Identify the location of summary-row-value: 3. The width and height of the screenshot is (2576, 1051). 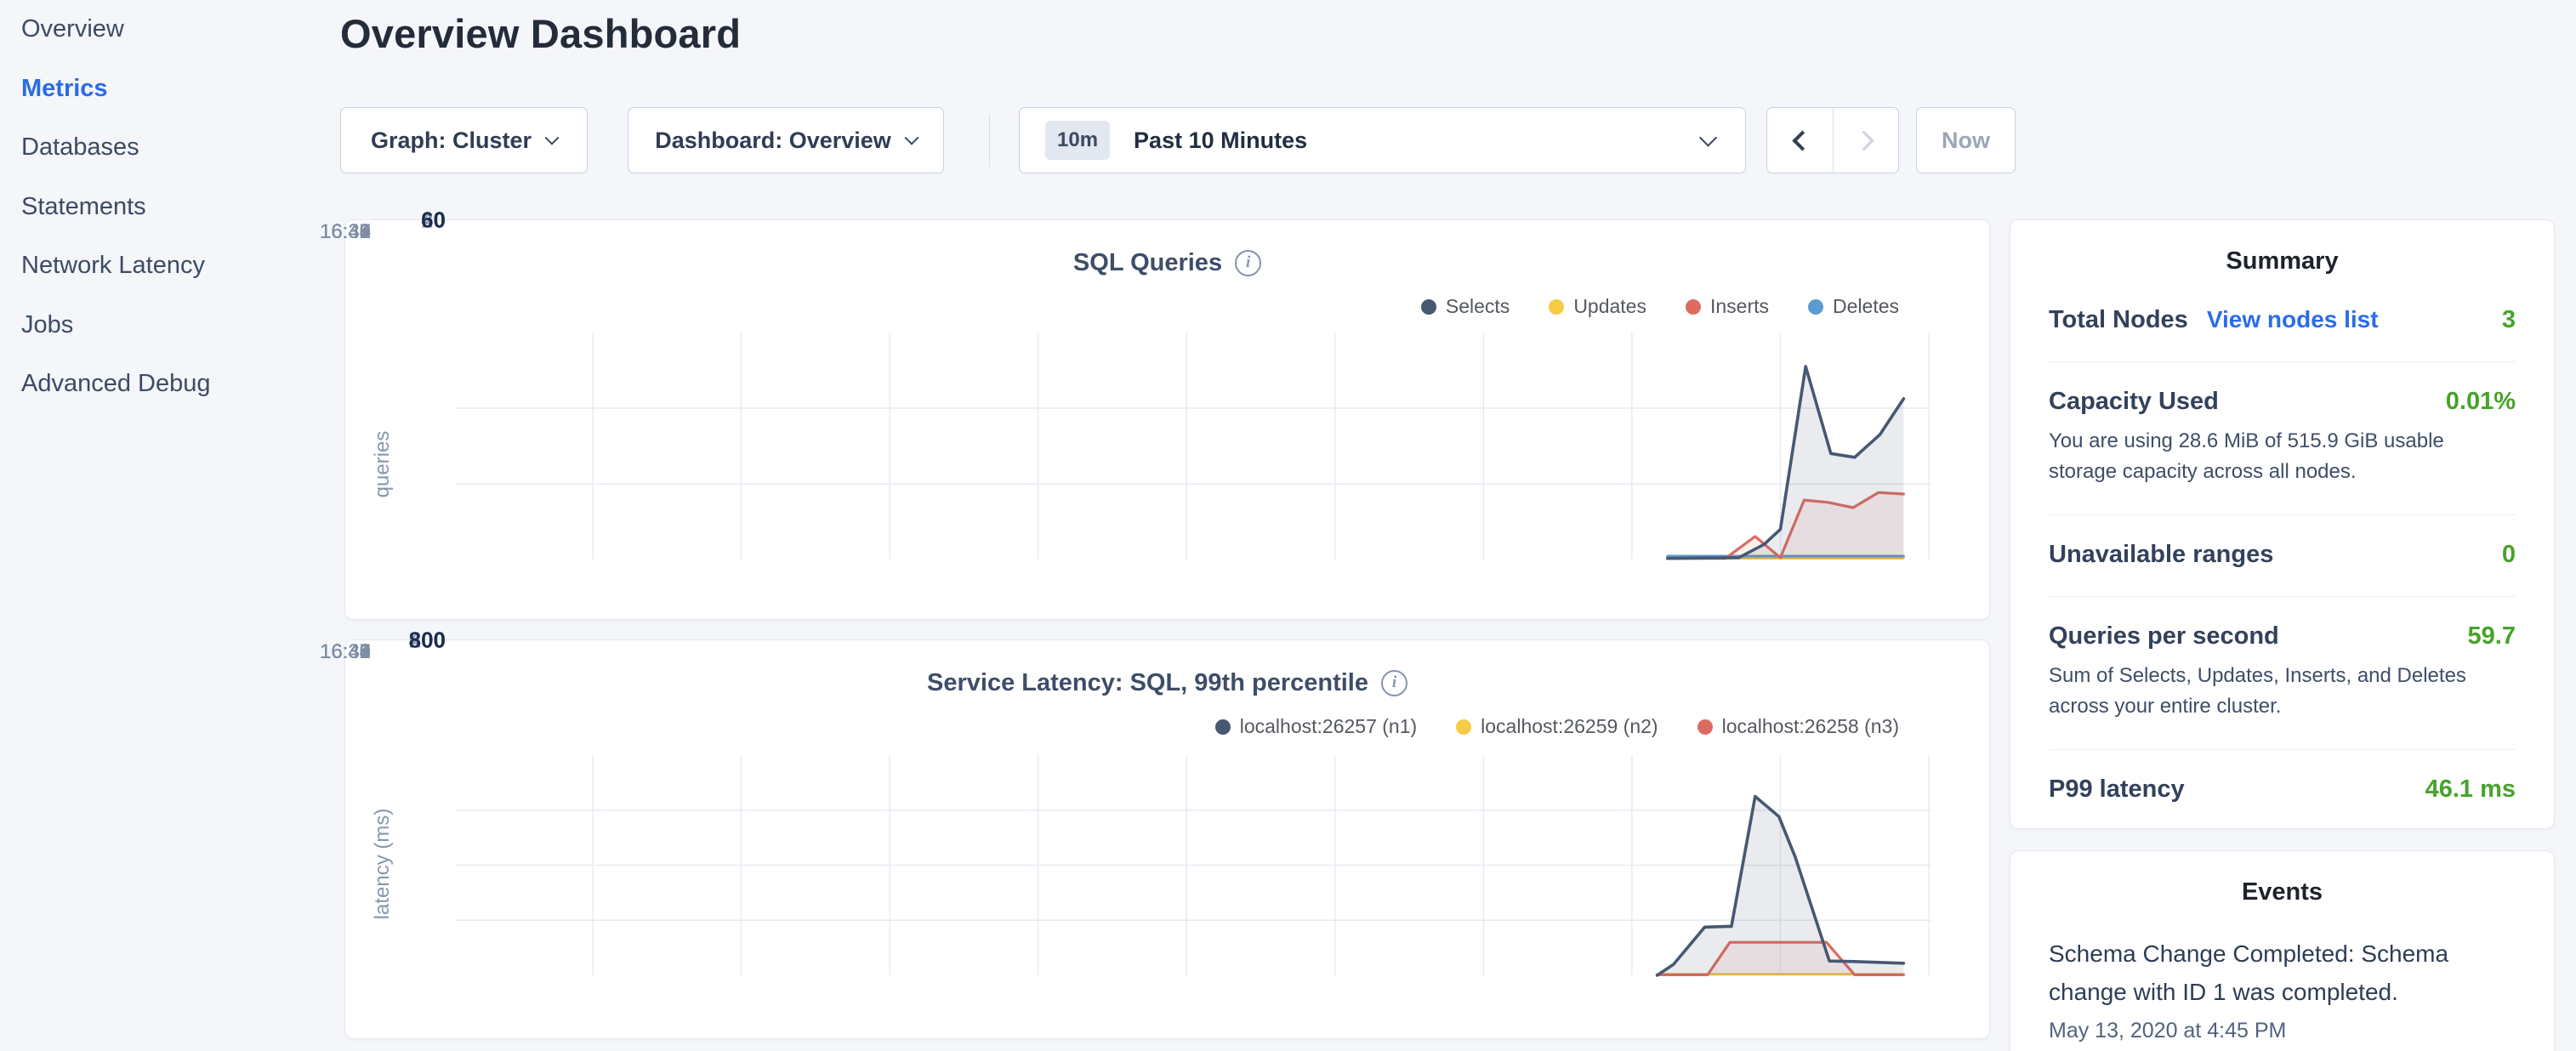
(2508, 320).